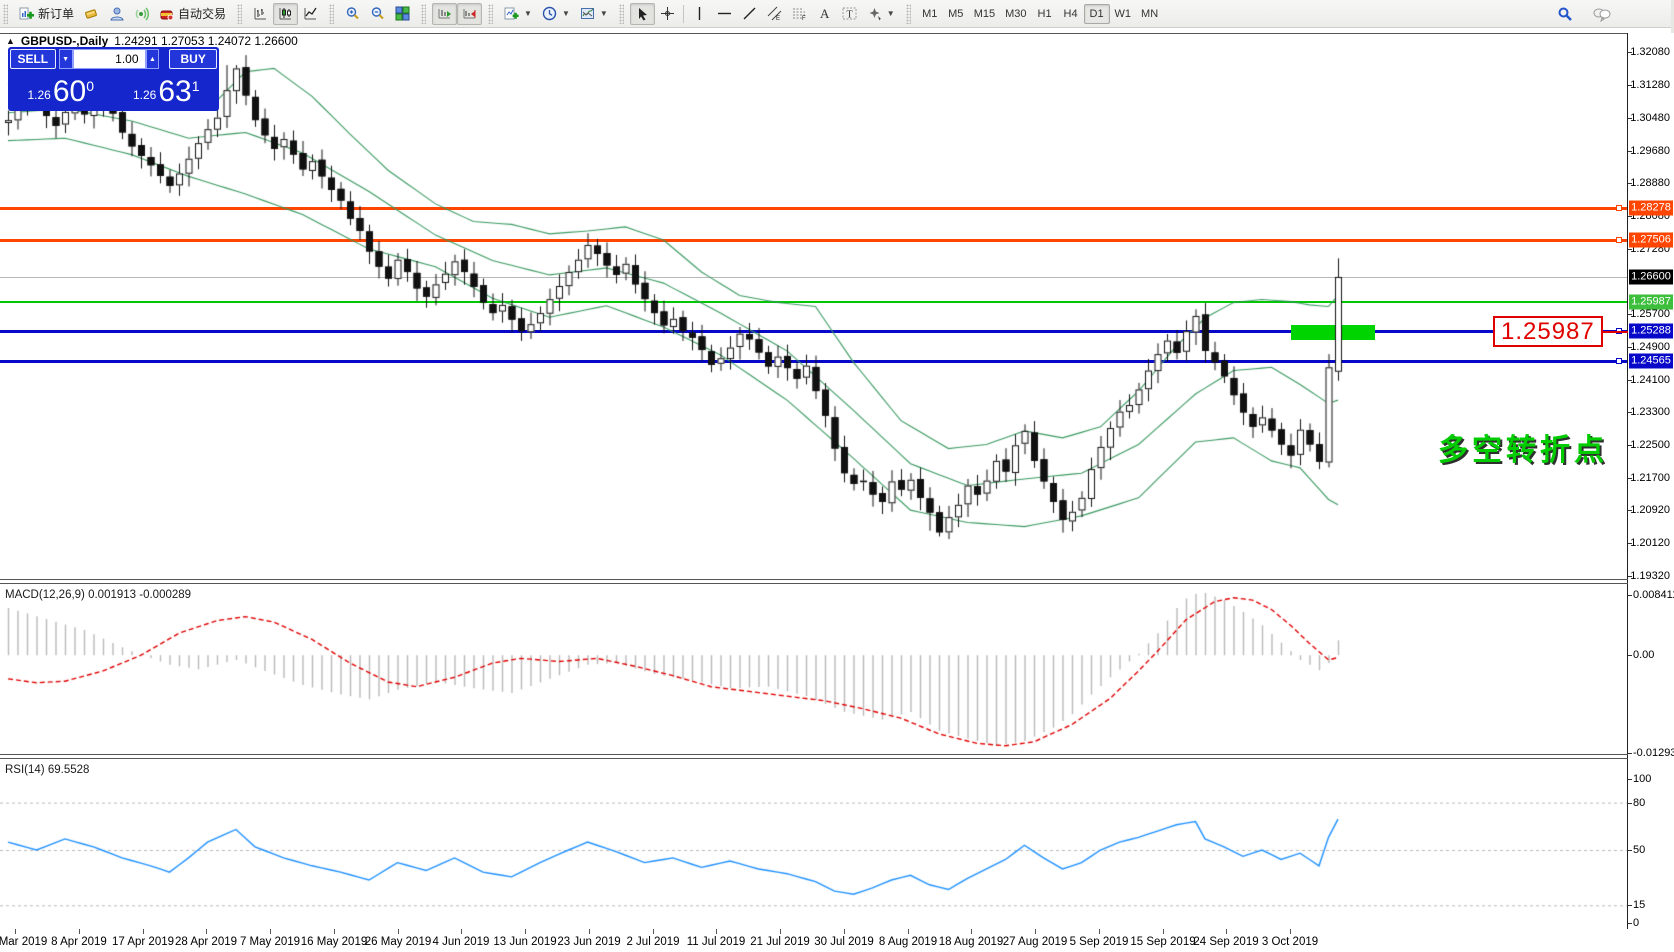 The height and width of the screenshot is (952, 1674). I want to click on date-label: 11 Jul 2019, so click(716, 942).